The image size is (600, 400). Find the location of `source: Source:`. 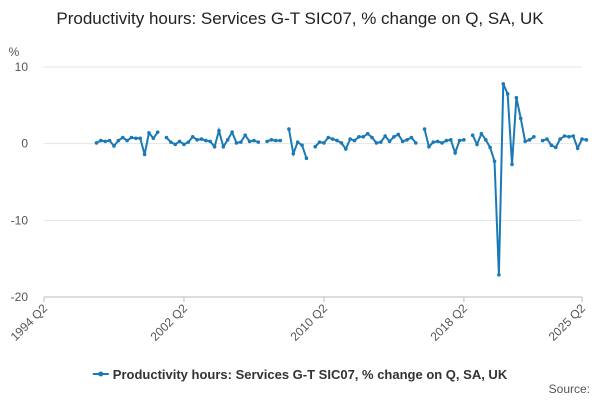

source: Source: is located at coordinates (569, 389).